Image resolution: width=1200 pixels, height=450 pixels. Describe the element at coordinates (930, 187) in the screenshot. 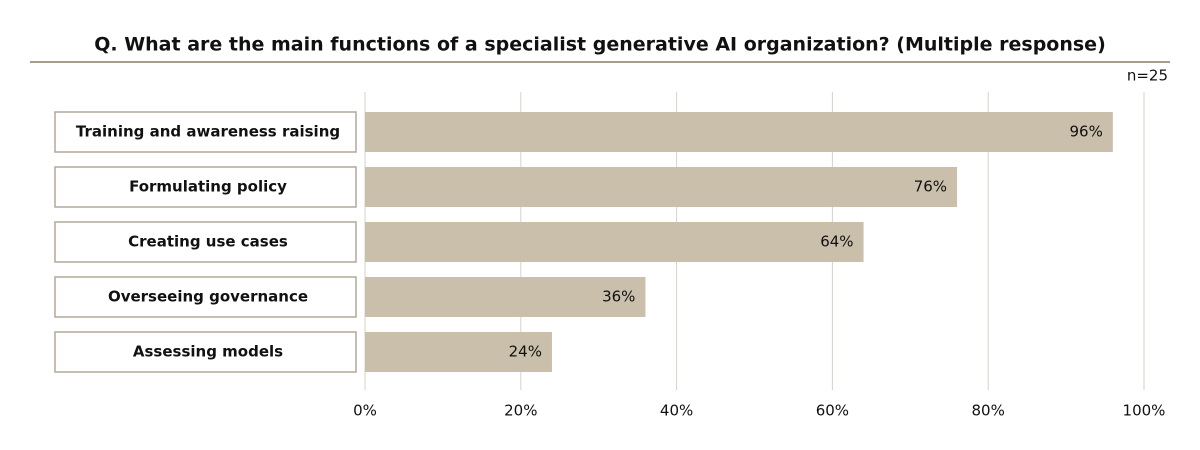

I see `value-label: 76%` at that location.